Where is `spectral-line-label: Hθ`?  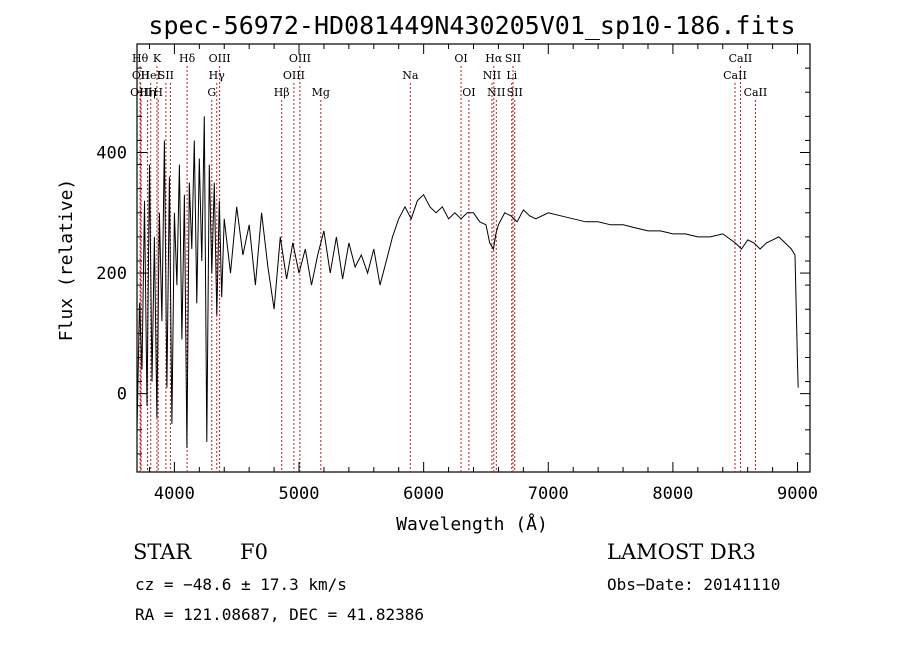 spectral-line-label: Hθ is located at coordinates (140, 58).